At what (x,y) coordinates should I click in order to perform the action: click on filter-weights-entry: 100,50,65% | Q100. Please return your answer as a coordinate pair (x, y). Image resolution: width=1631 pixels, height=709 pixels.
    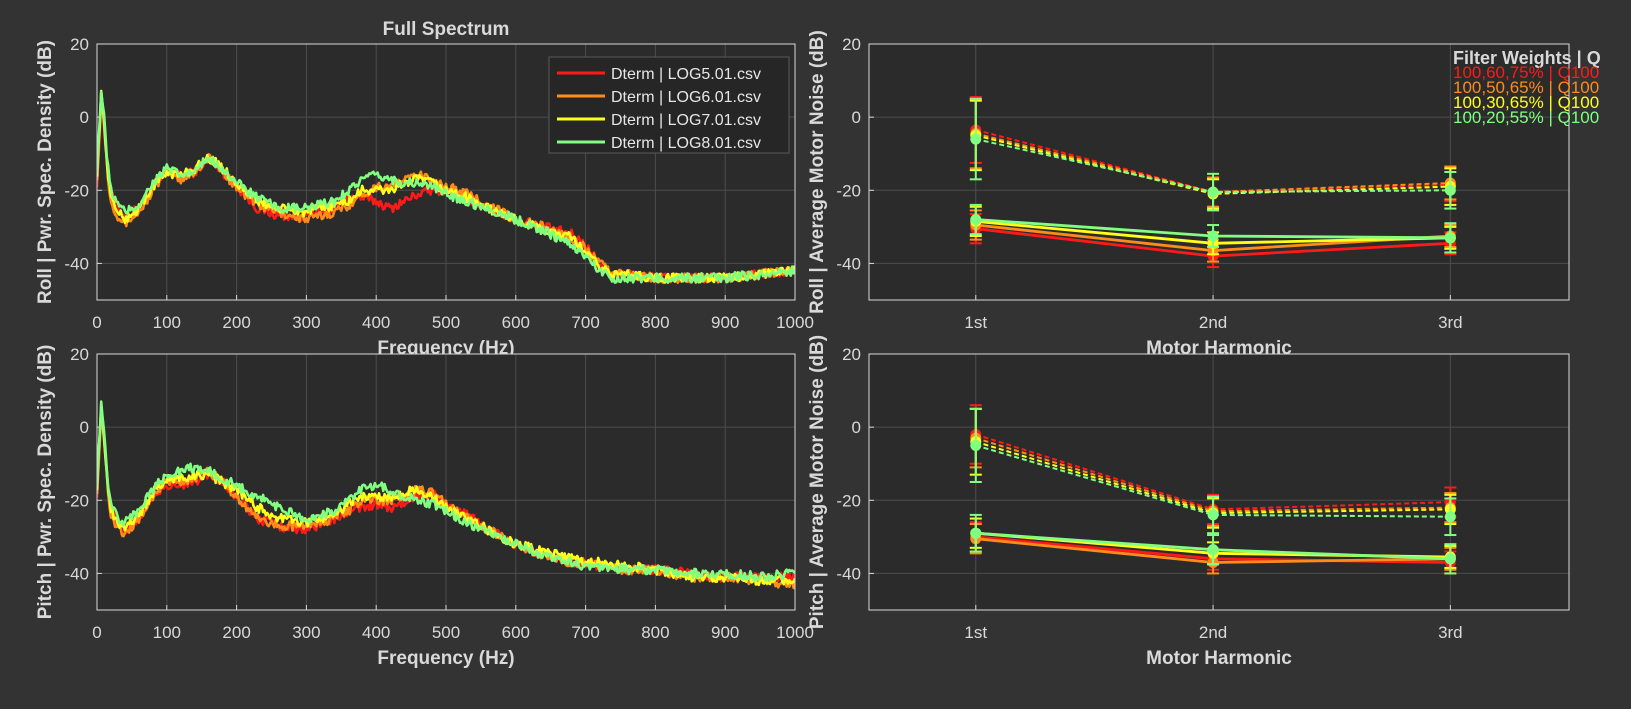
    Looking at the image, I should click on (1526, 87).